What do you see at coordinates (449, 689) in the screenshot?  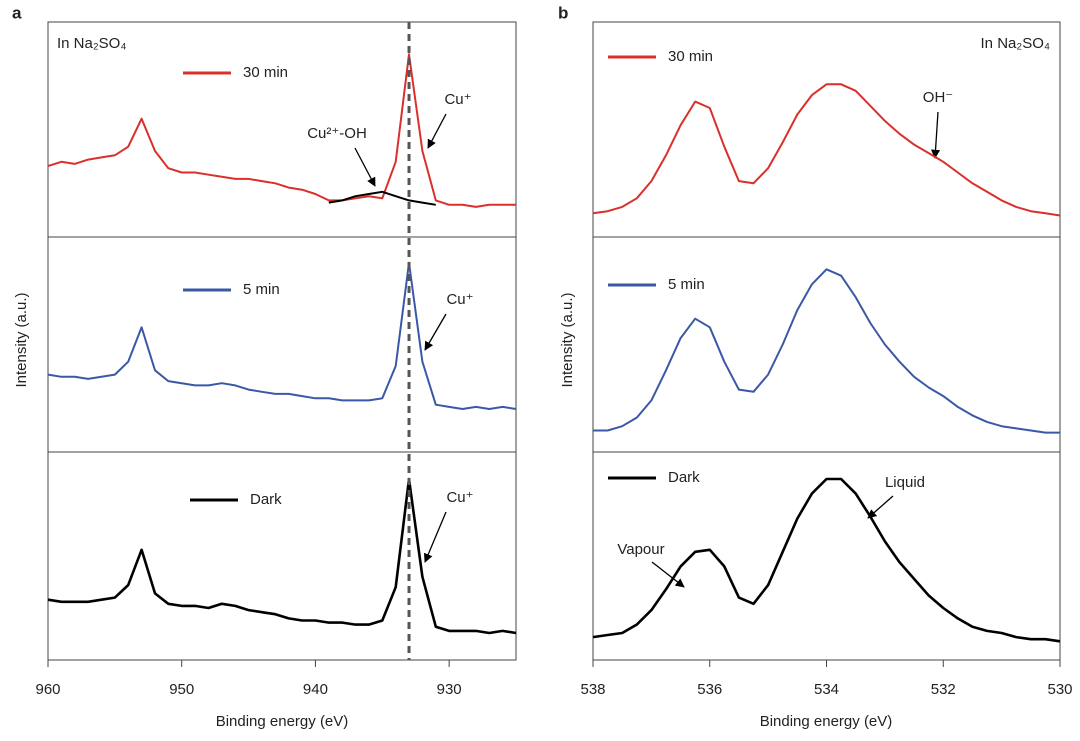 I see `x-tick-label: 930` at bounding box center [449, 689].